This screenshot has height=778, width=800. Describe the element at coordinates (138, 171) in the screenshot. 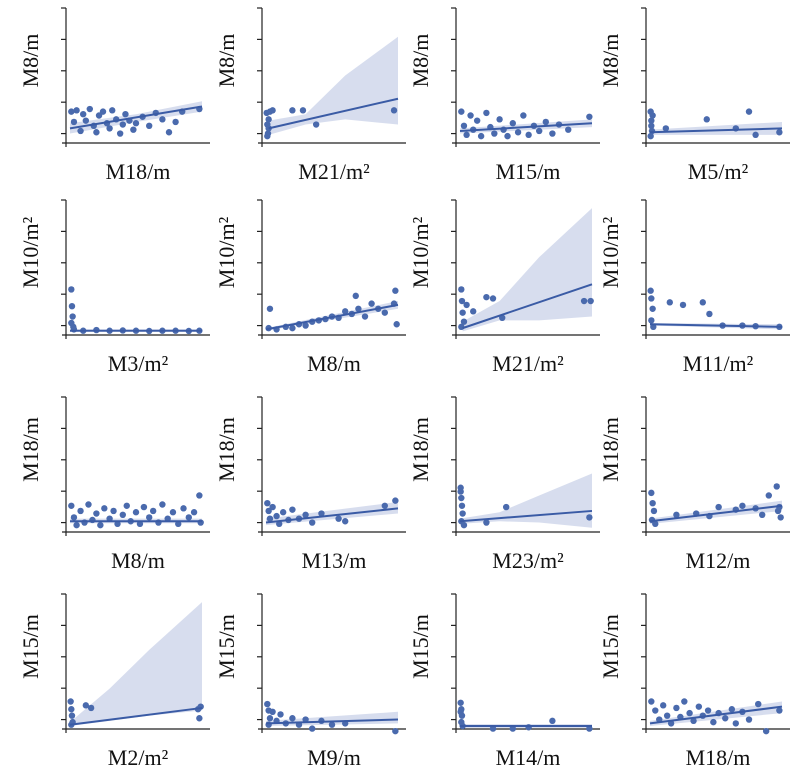

I see `x-axis-label: M18/m` at that location.